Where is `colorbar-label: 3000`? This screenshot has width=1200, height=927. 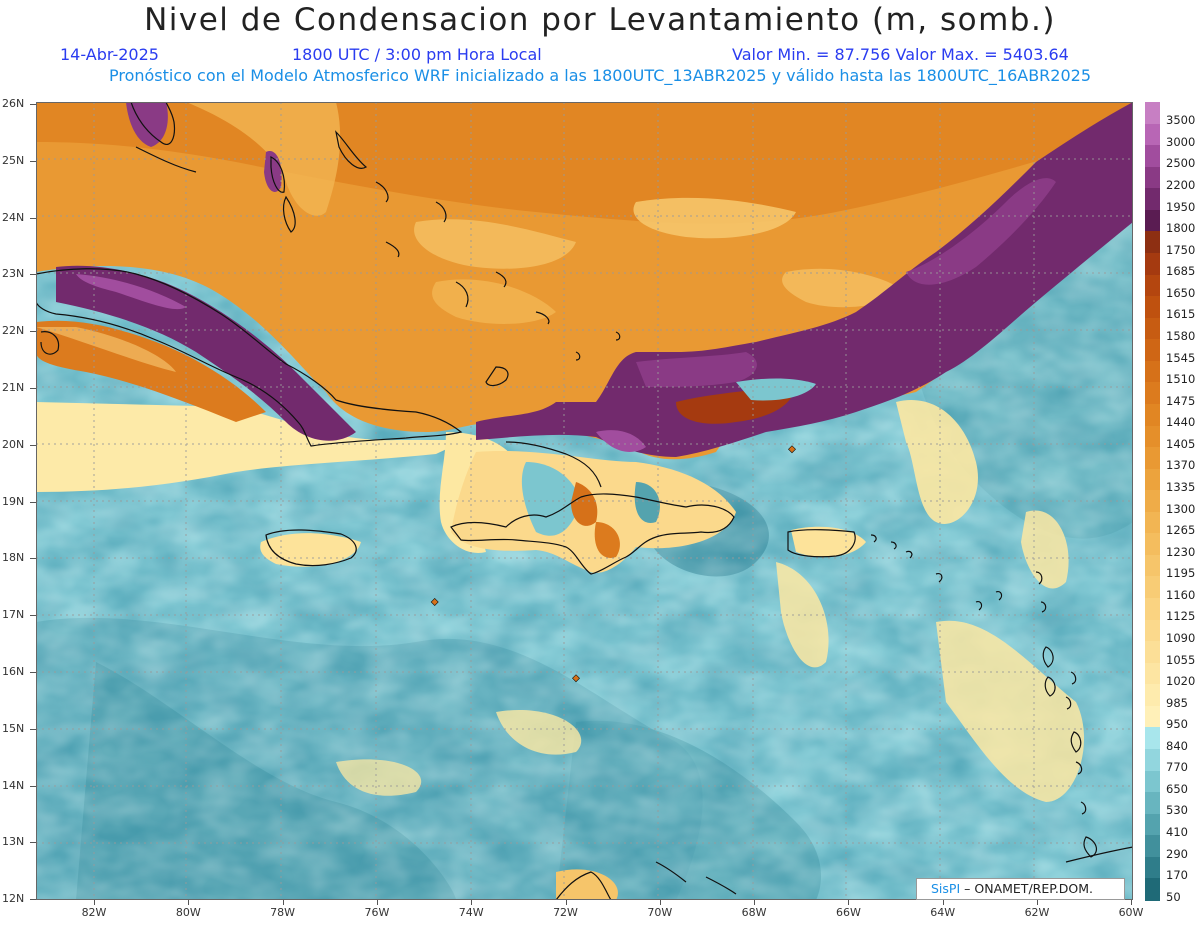 colorbar-label: 3000 is located at coordinates (1181, 141).